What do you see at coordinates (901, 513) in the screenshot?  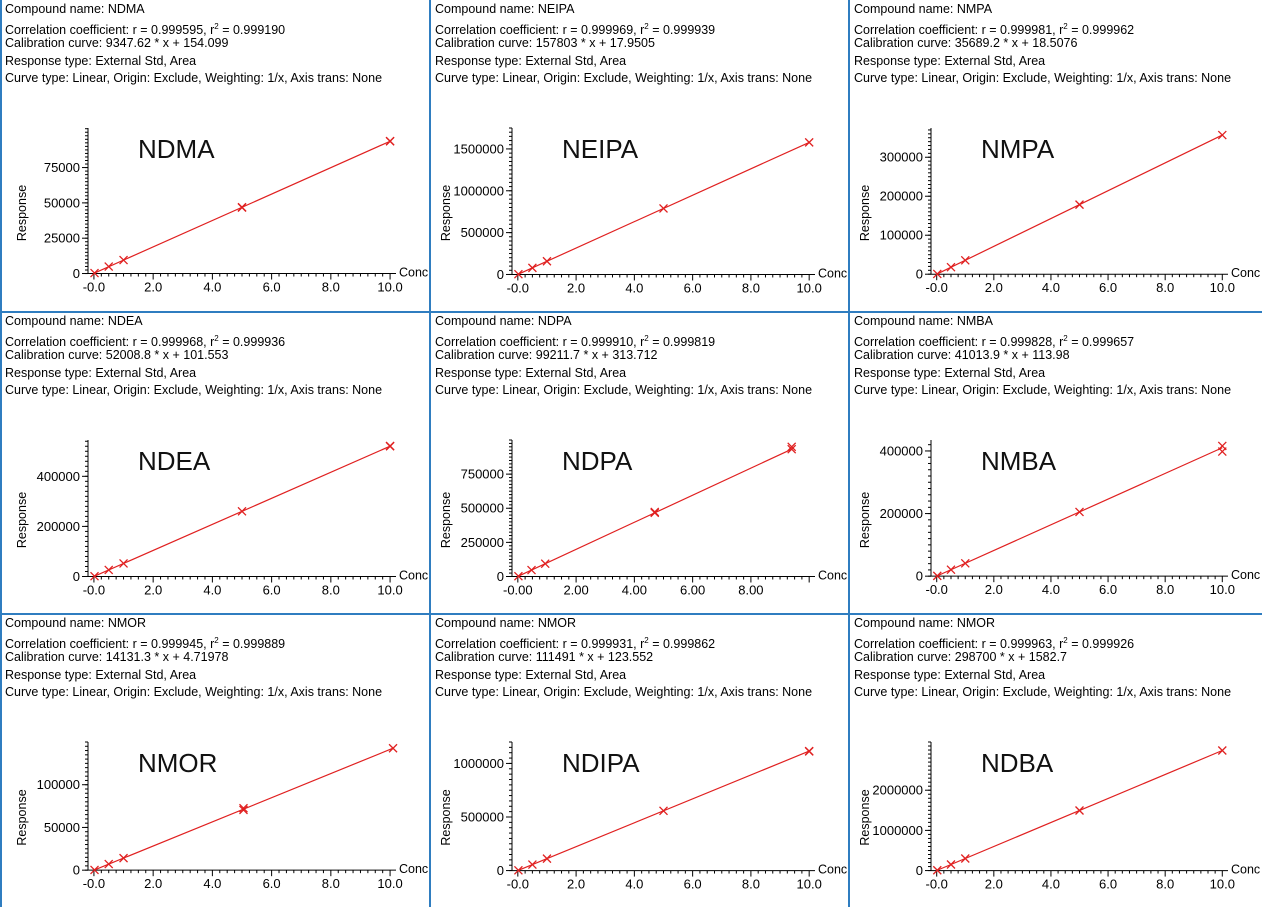 I see `y-tick-label: 200000` at bounding box center [901, 513].